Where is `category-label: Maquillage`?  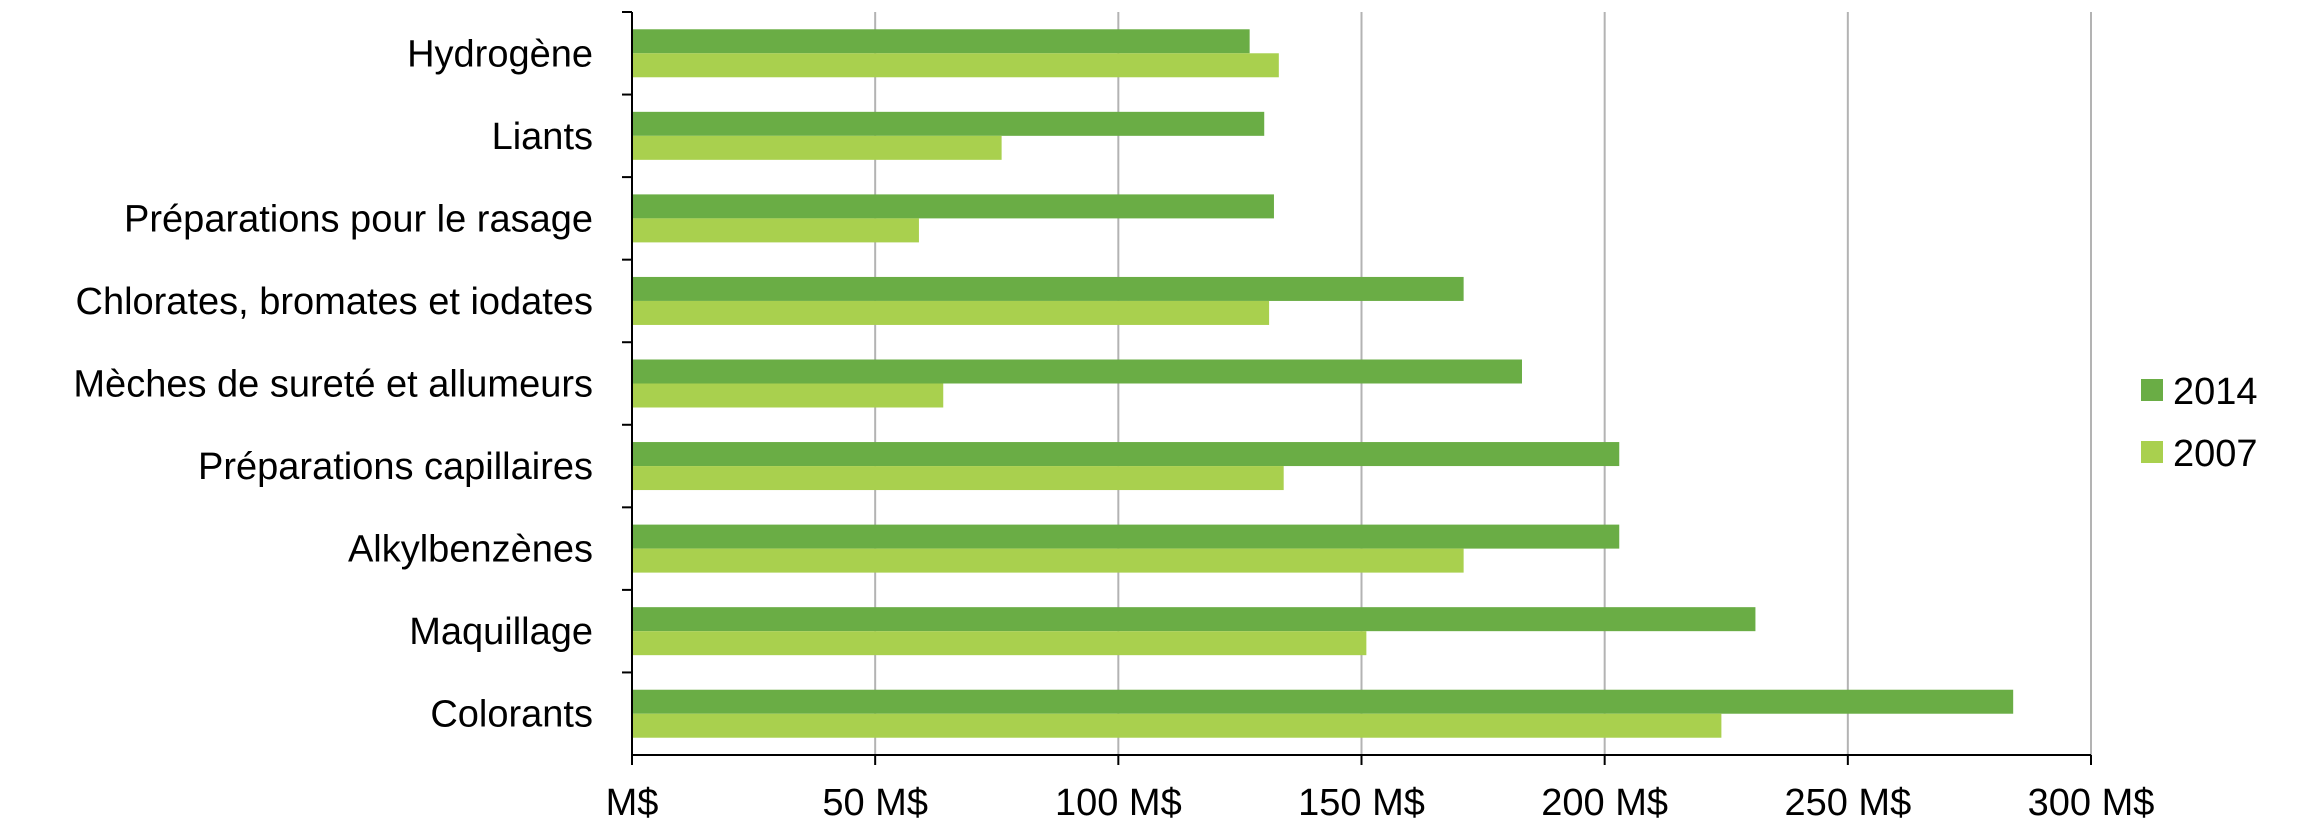 category-label: Maquillage is located at coordinates (501, 632).